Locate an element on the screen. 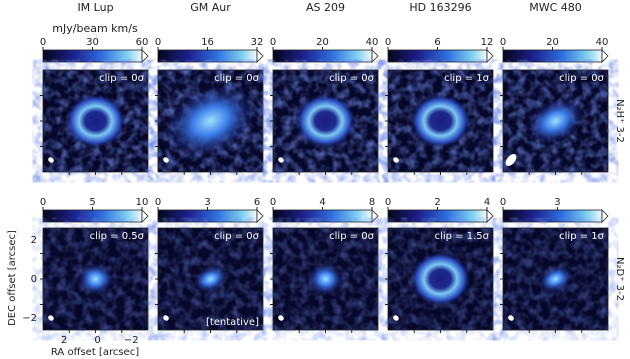 The width and height of the screenshot is (630, 359). column-title: AS 209 is located at coordinates (325, 7).